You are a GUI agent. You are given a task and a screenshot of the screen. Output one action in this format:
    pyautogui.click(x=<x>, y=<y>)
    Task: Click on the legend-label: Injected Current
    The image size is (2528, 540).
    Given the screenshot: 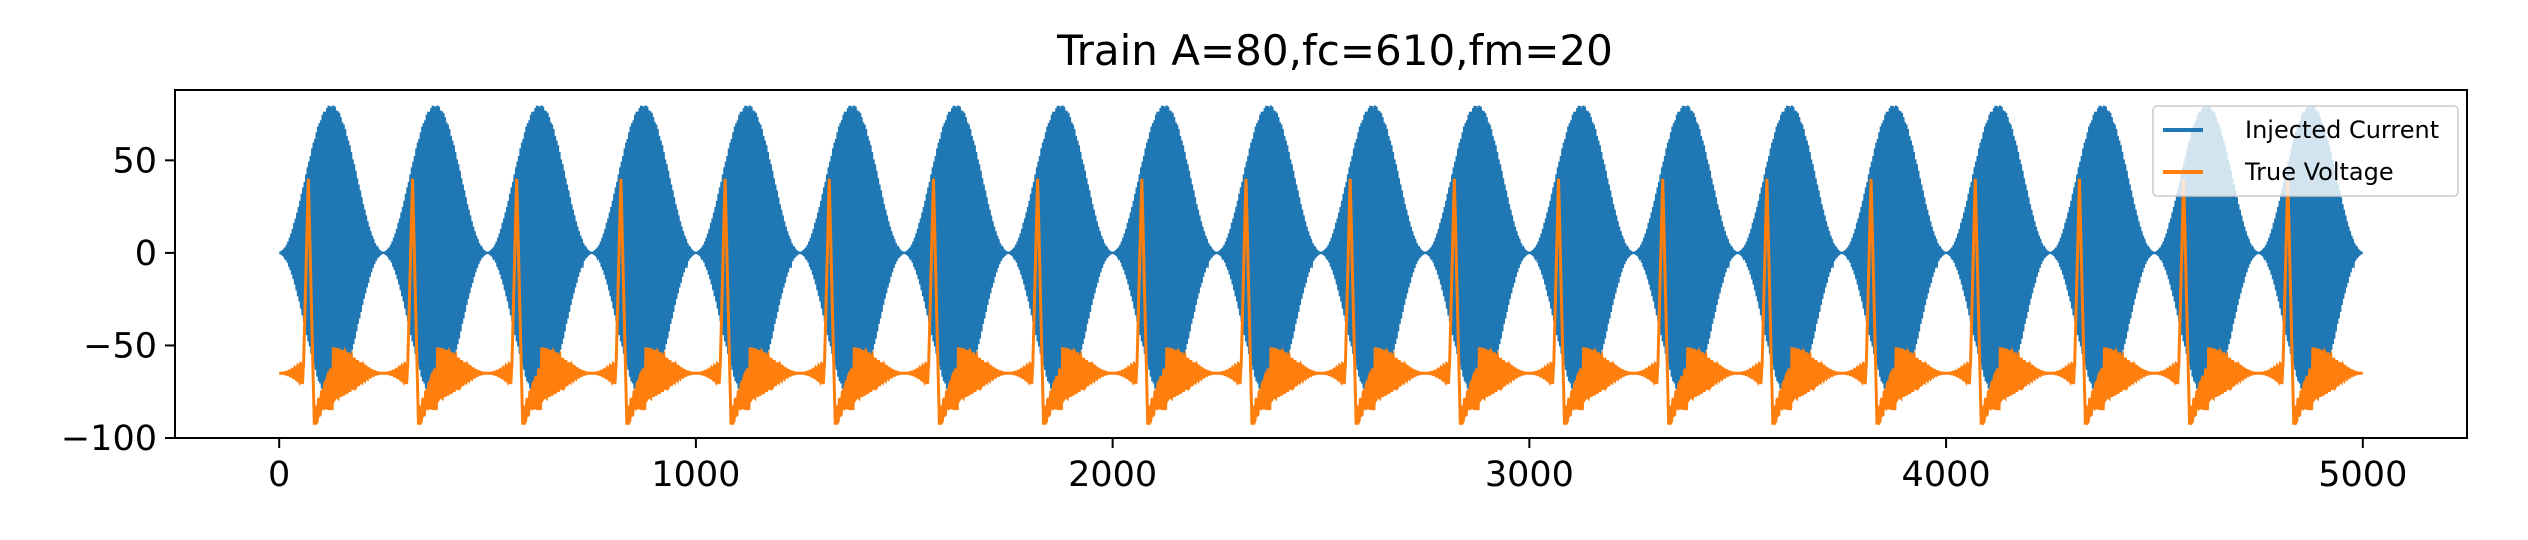 What is the action you would take?
    pyautogui.click(x=2342, y=130)
    